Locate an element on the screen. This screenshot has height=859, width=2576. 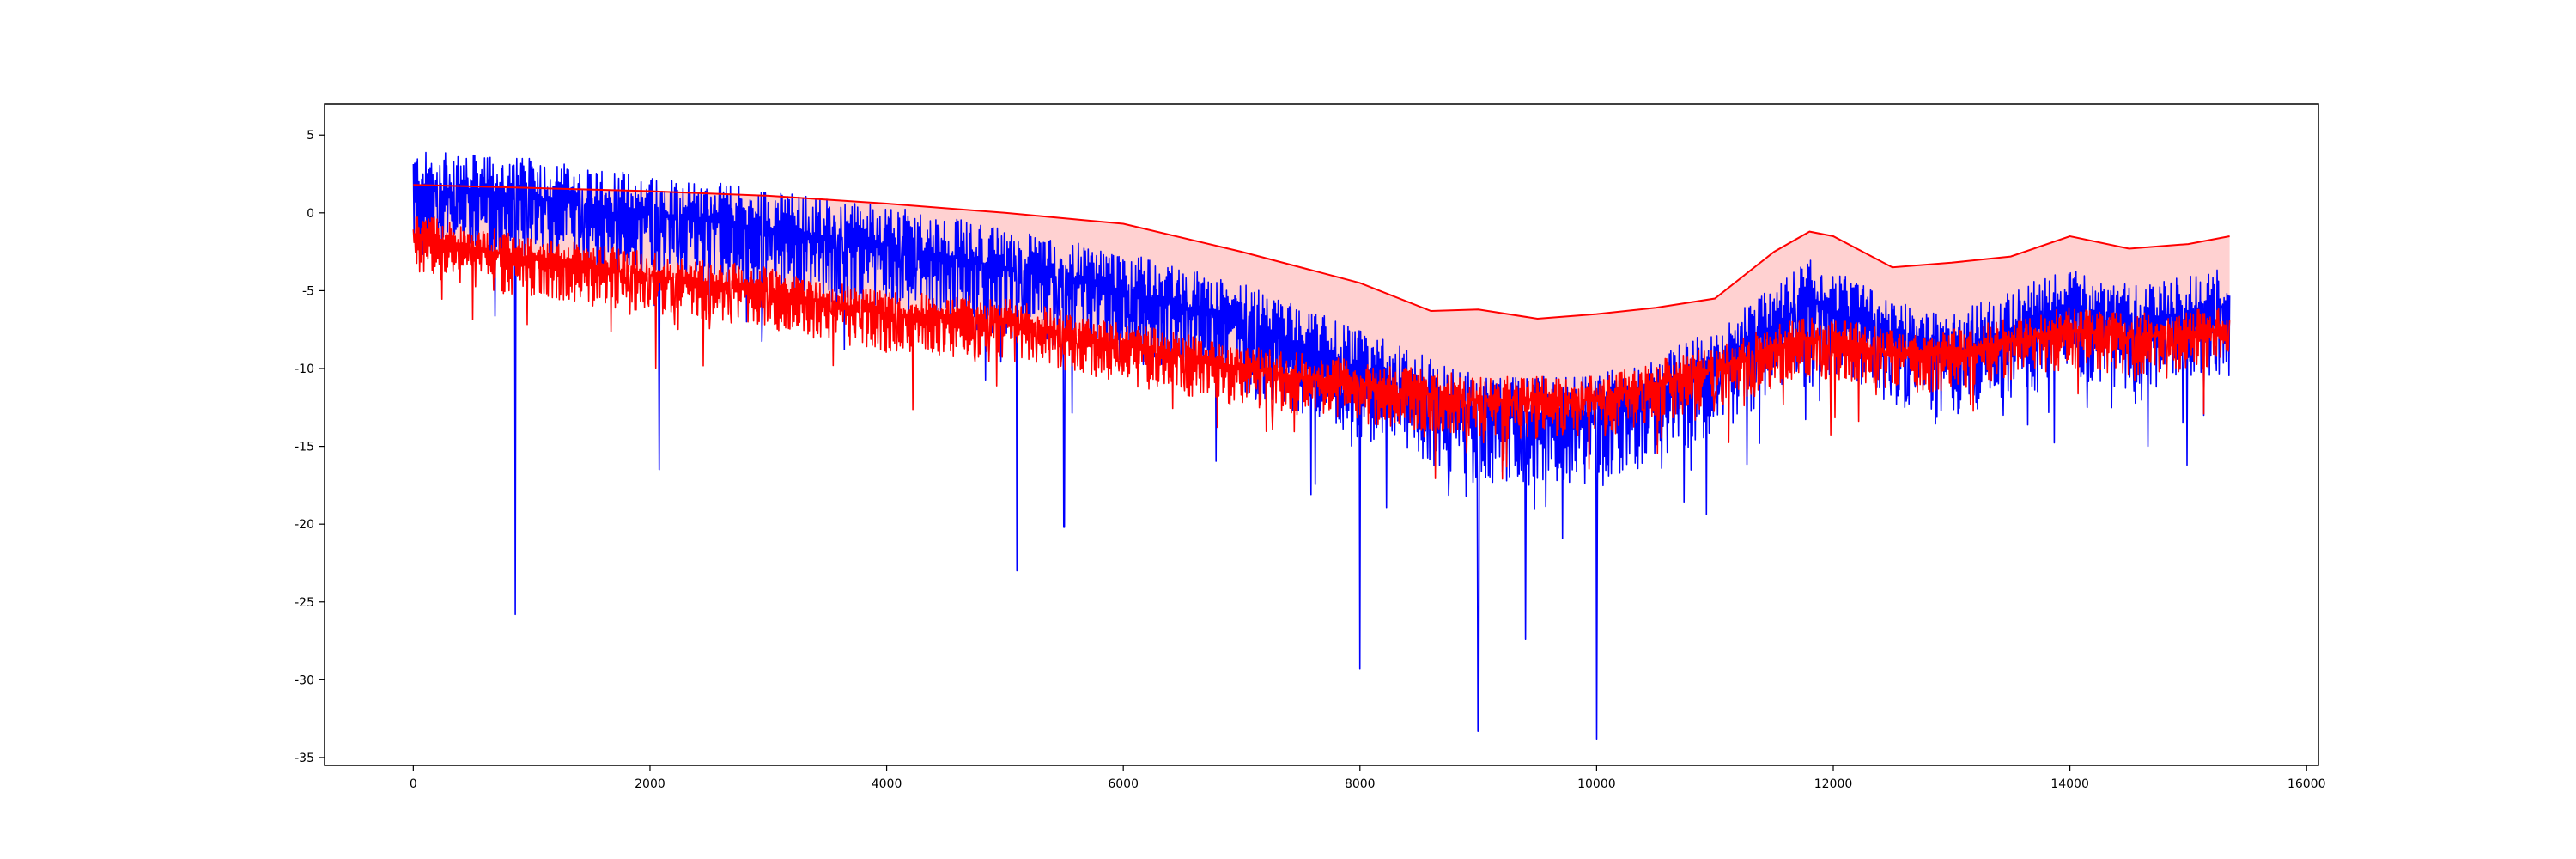
x-tick-label: 6000 is located at coordinates (1123, 784).